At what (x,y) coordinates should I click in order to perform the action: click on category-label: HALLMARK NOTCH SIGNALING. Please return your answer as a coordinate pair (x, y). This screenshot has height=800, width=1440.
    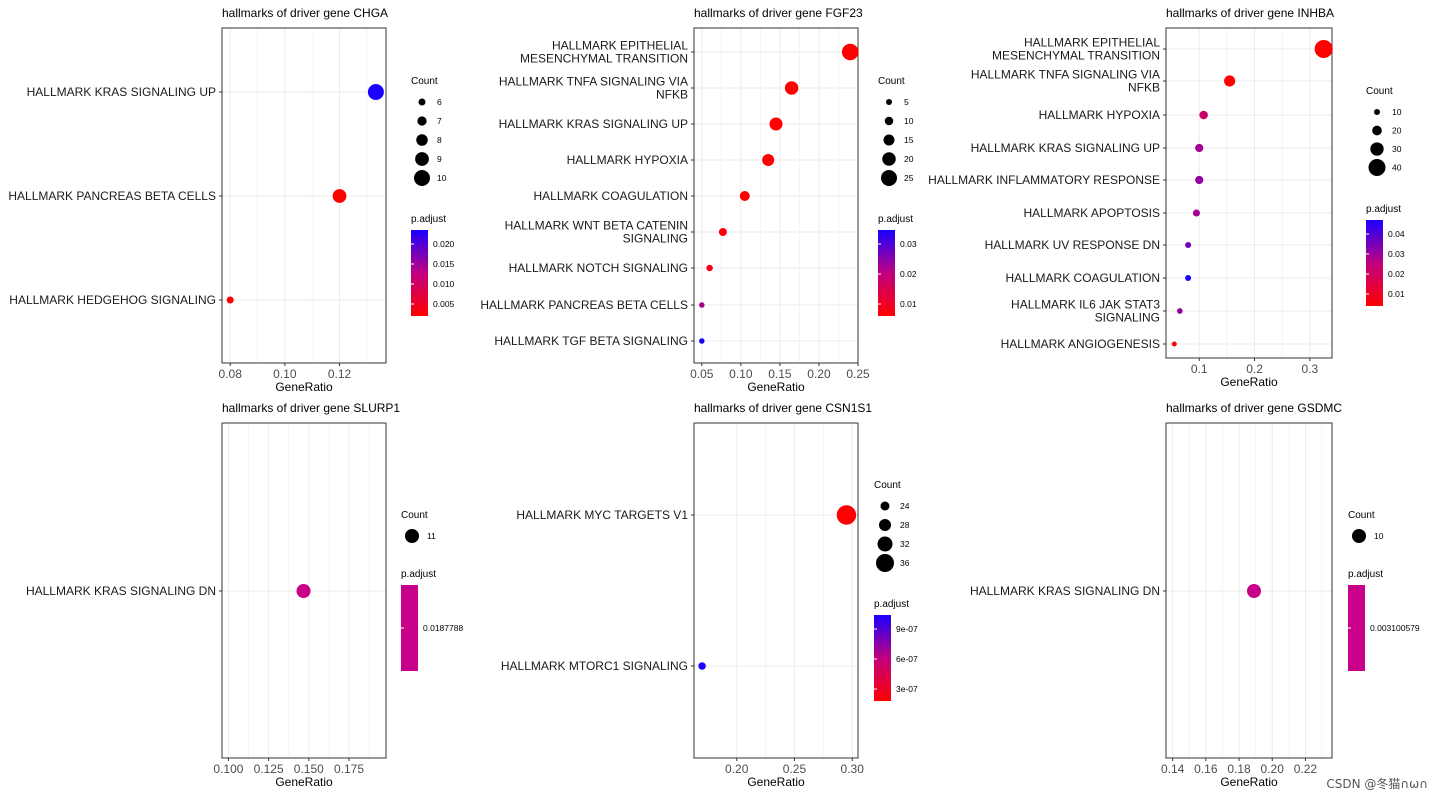
    Looking at the image, I should click on (598, 268).